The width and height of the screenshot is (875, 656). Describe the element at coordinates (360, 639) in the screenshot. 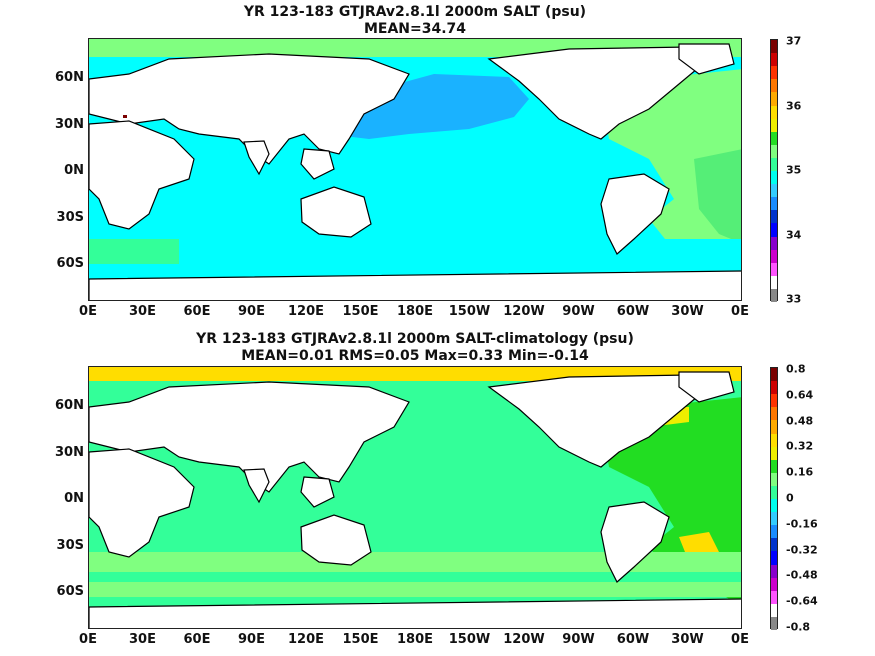

I see `panel2-xtick: 150E` at that location.